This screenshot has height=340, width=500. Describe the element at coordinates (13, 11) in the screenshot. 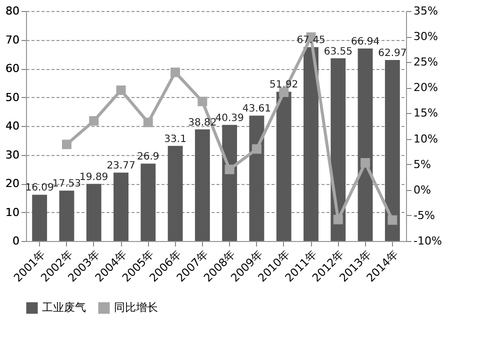

I see `y-tick-label: 80` at that location.